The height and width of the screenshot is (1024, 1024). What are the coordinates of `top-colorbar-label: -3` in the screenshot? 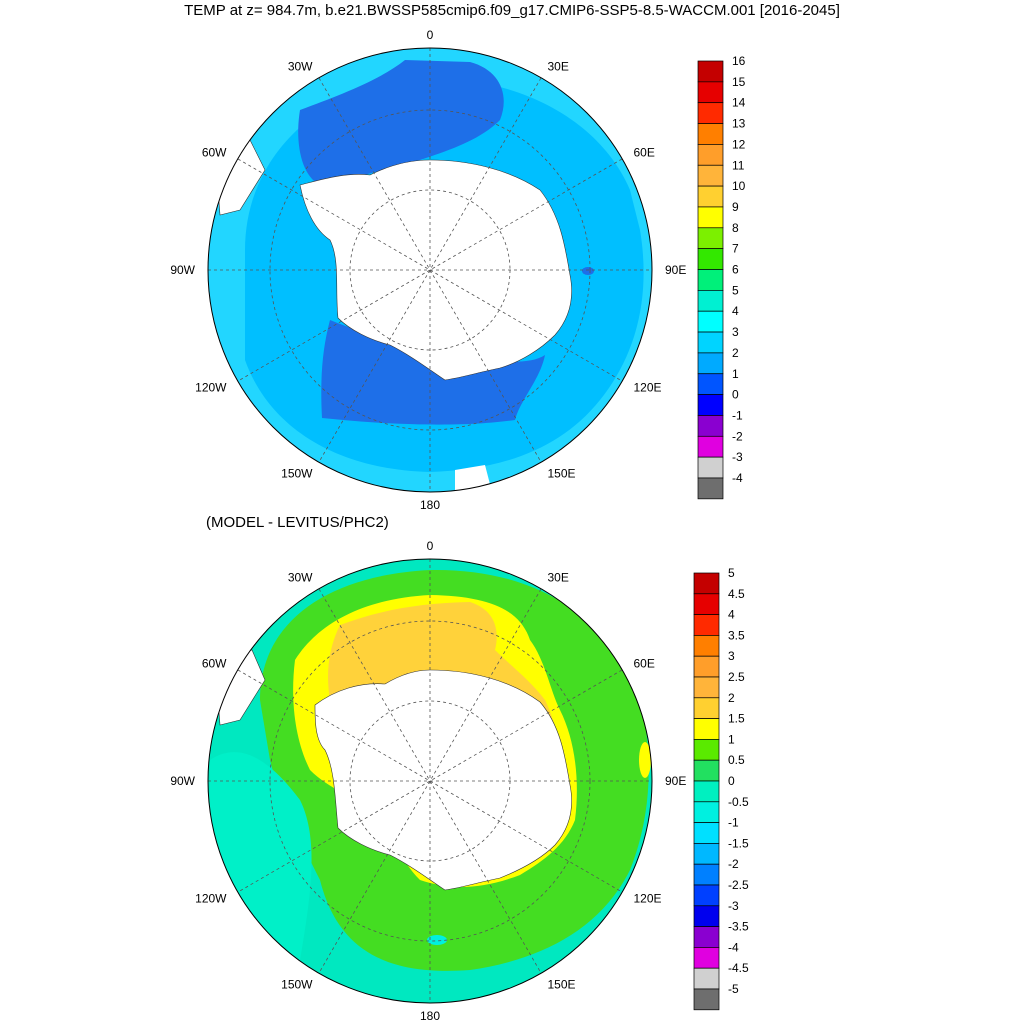 It's located at (737, 457).